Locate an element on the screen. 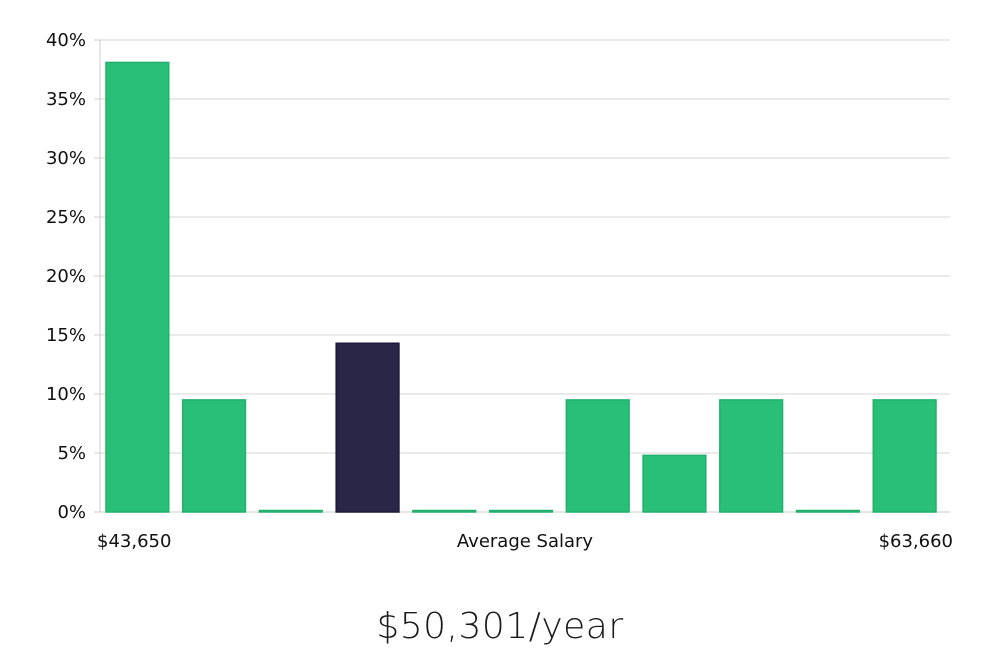 Image resolution: width=1000 pixels, height=660 pixels. y-tick-label: 20% is located at coordinates (66, 276).